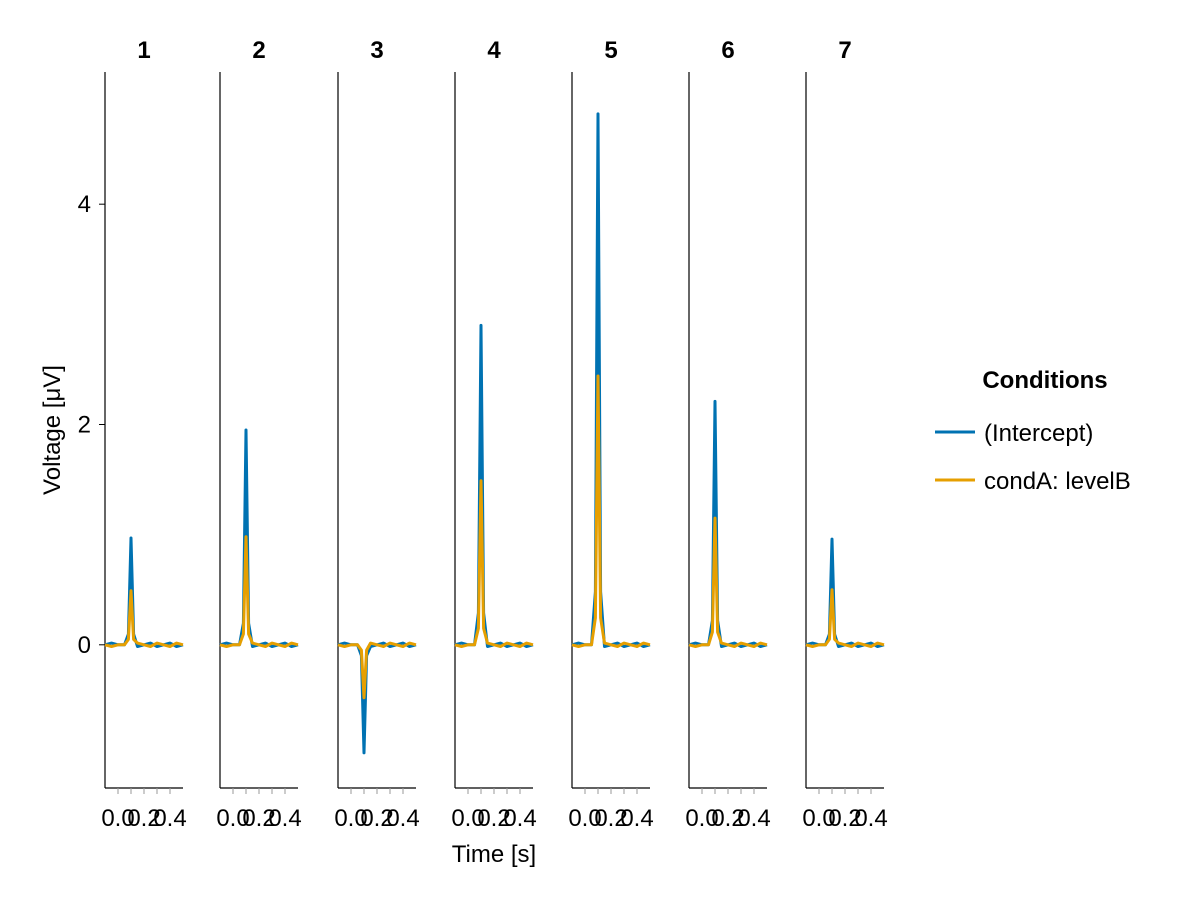 The height and width of the screenshot is (900, 1200). I want to click on panel-4: 4 0.00.20.4, so click(493, 434).